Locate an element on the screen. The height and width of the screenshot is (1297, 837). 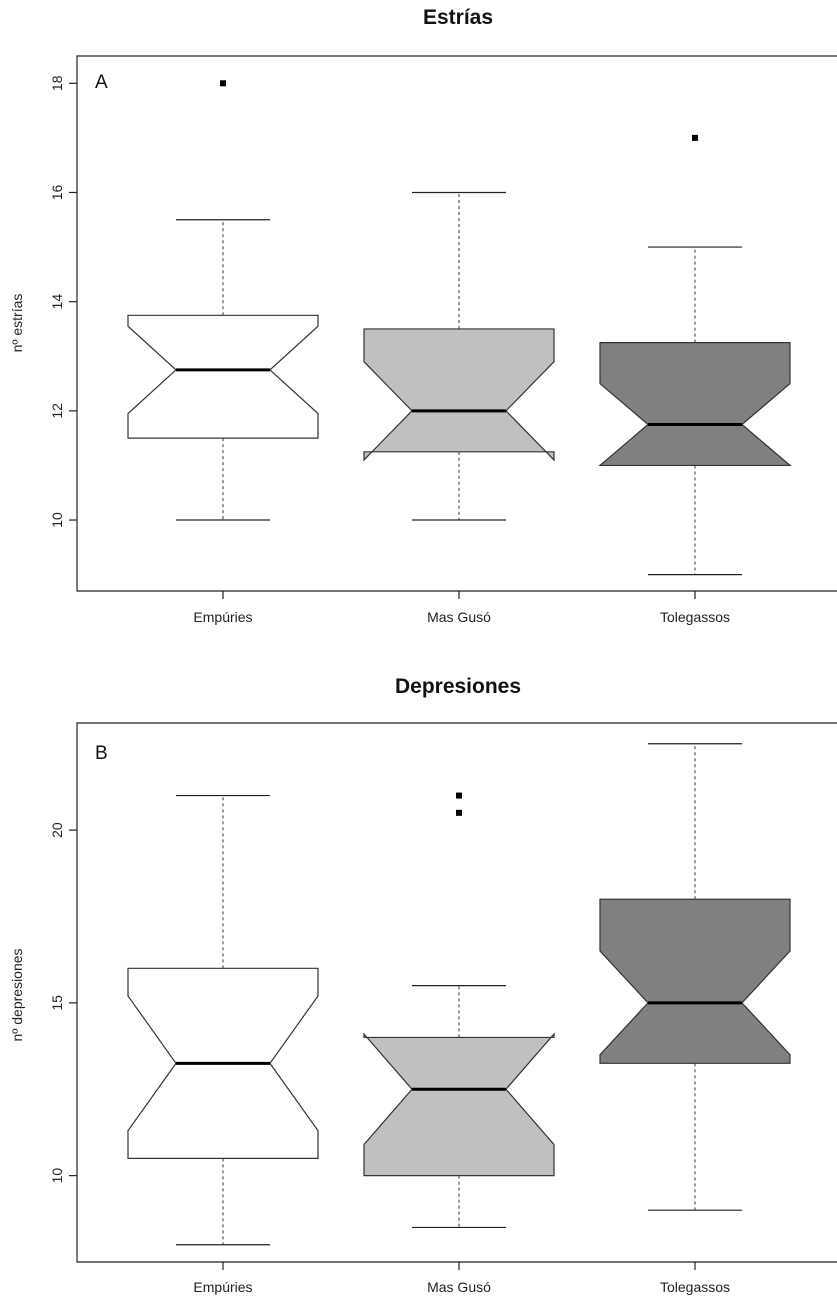
y-tick-label: 20 is located at coordinates (57, 830).